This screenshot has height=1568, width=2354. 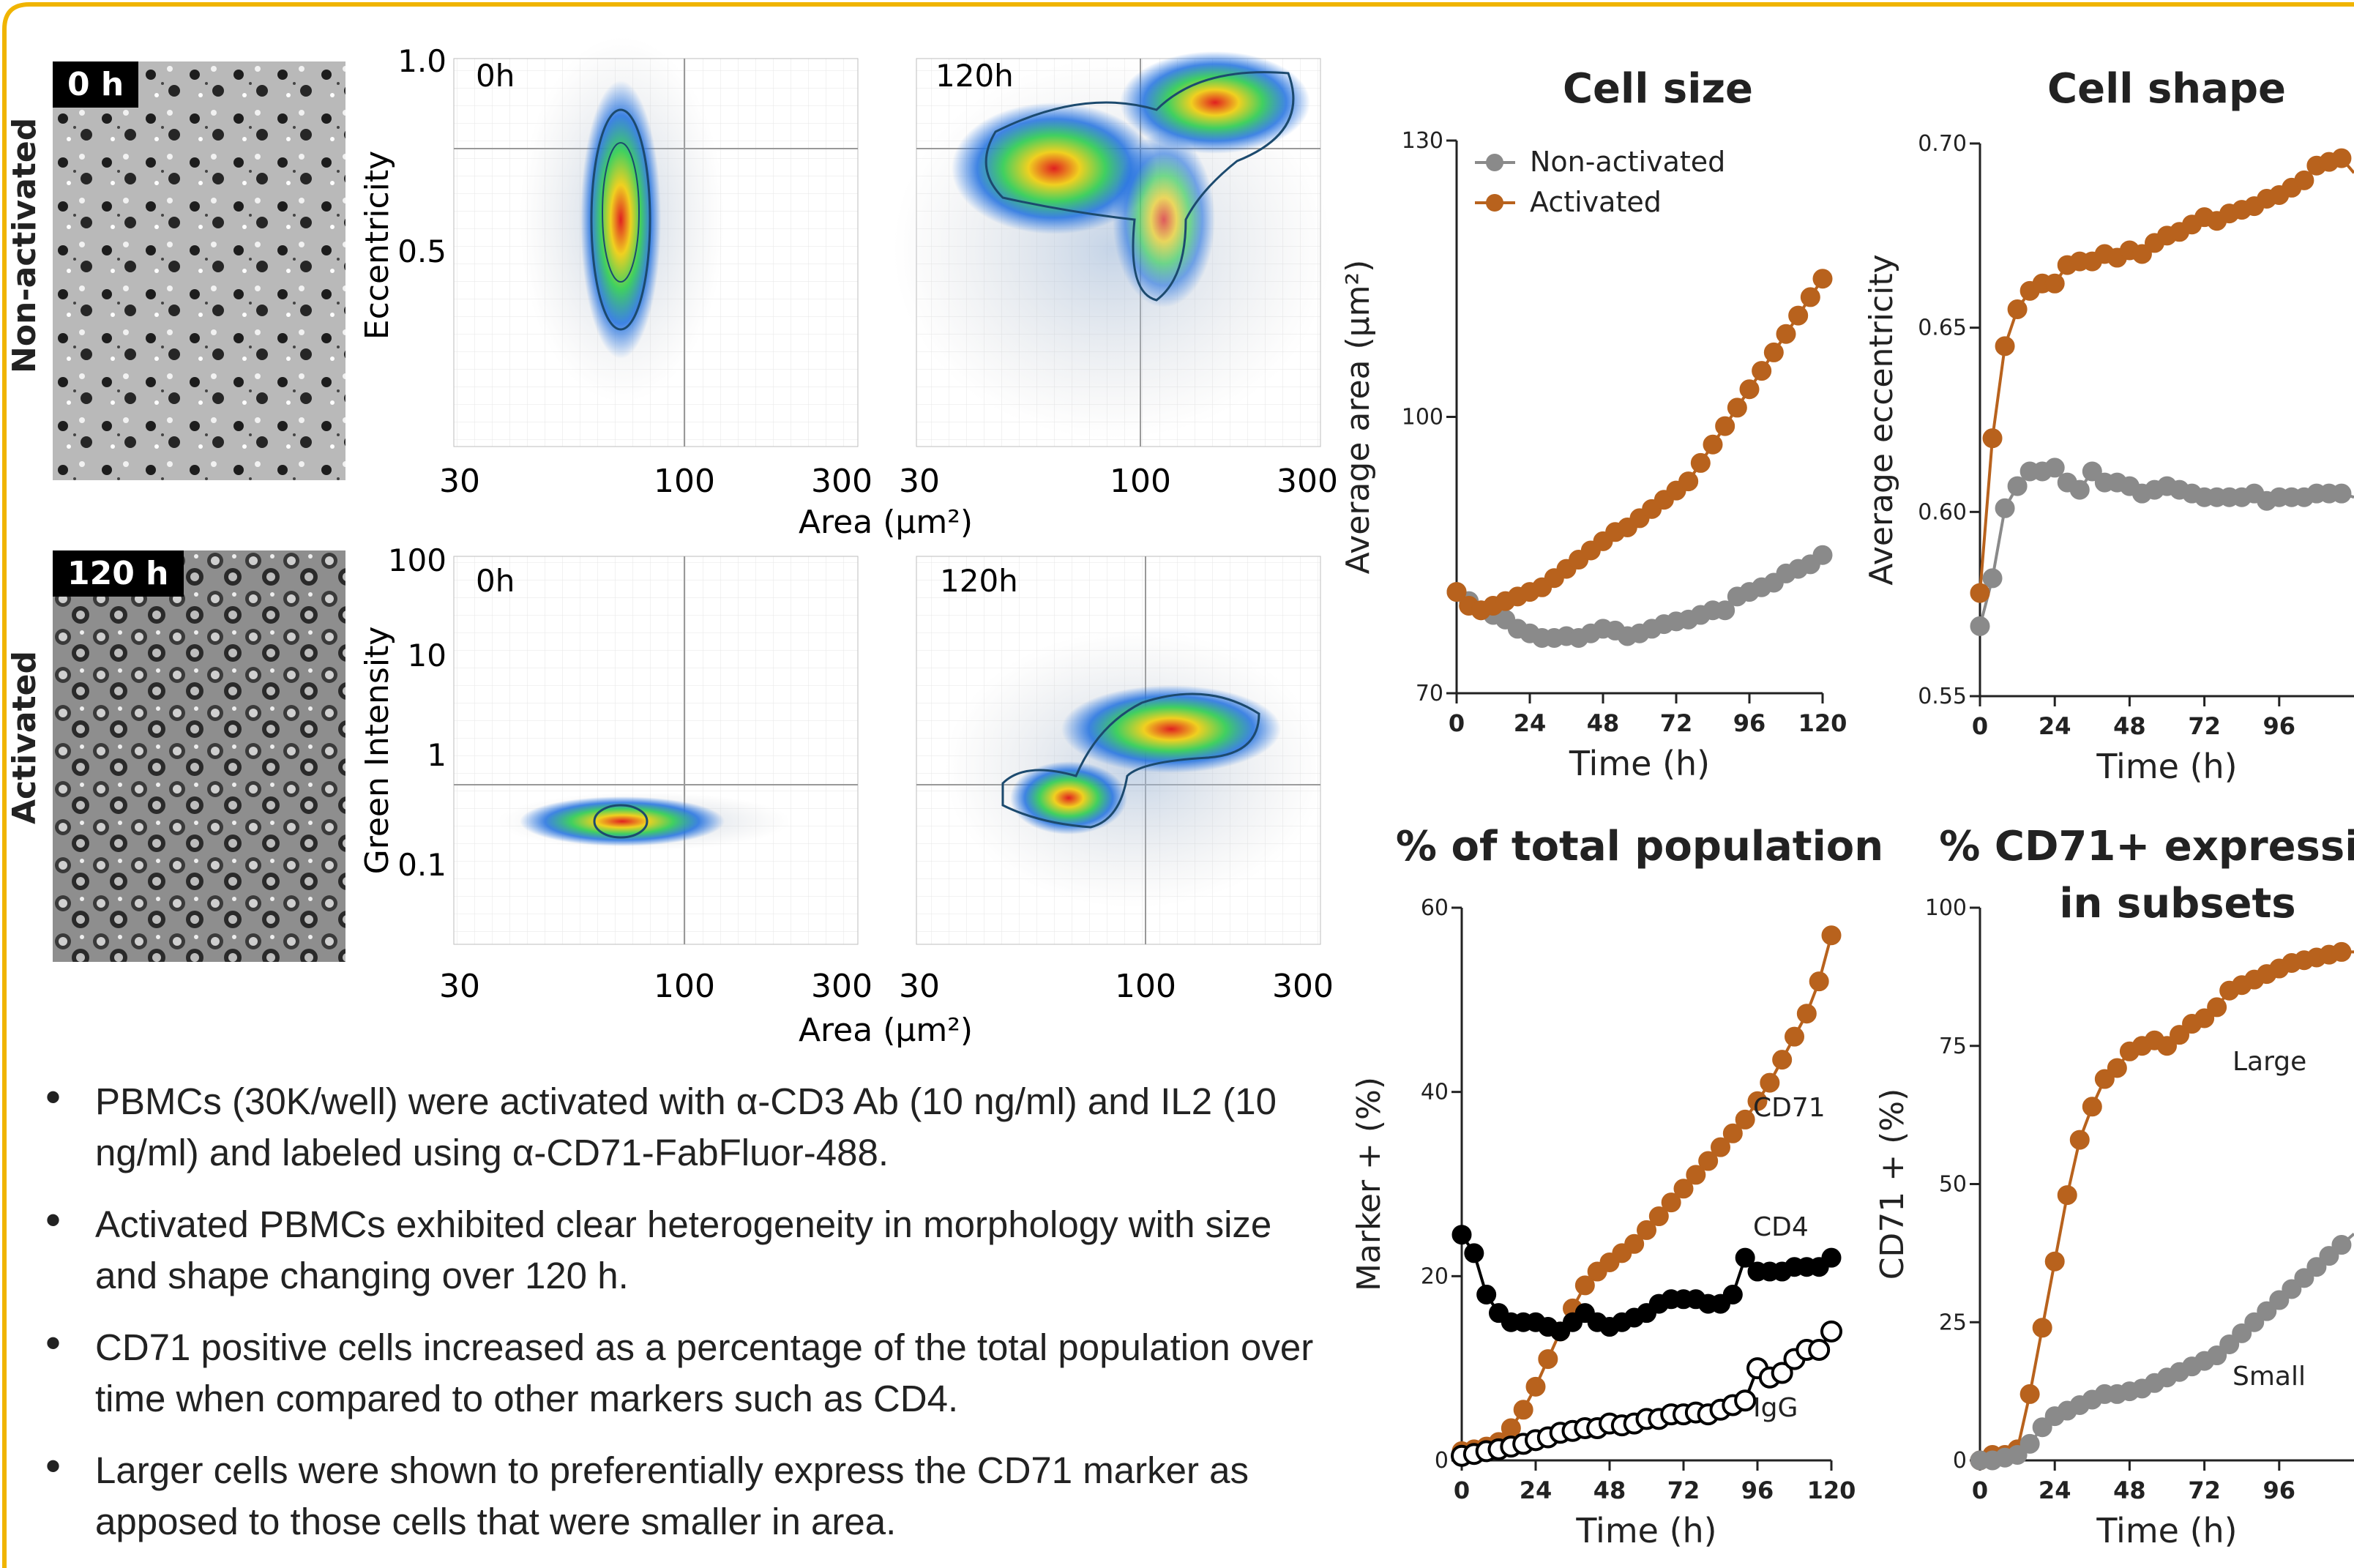 I want to click on series-label: Large, so click(x=2269, y=1062).